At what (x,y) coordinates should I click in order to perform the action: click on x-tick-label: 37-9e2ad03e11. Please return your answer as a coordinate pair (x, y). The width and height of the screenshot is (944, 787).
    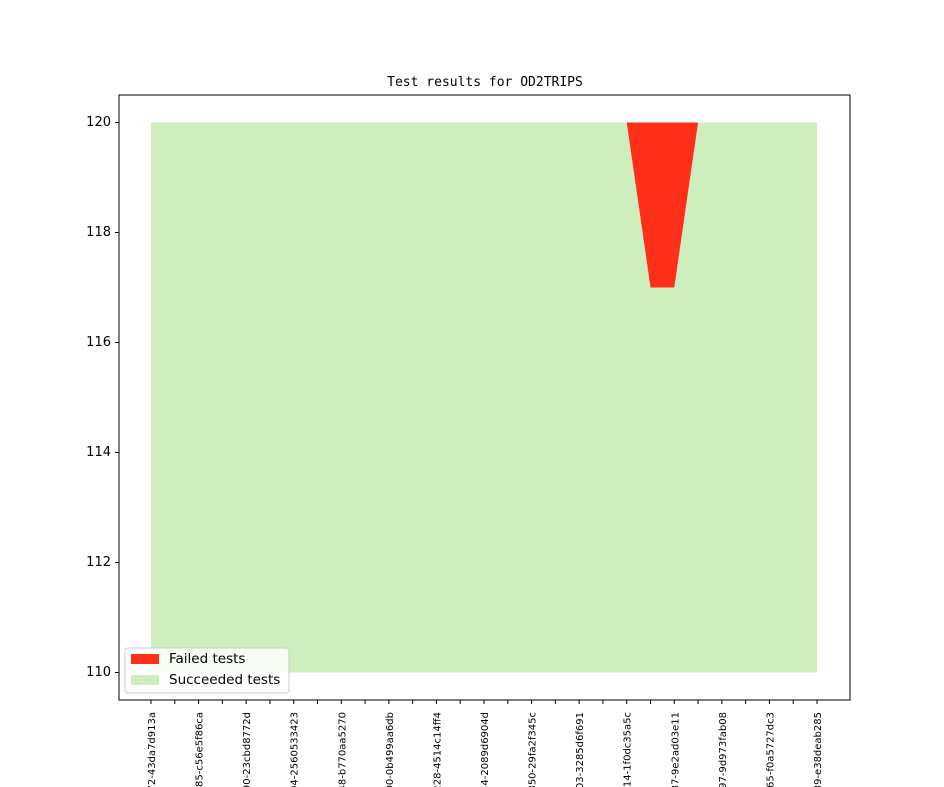
    Looking at the image, I should click on (675, 749).